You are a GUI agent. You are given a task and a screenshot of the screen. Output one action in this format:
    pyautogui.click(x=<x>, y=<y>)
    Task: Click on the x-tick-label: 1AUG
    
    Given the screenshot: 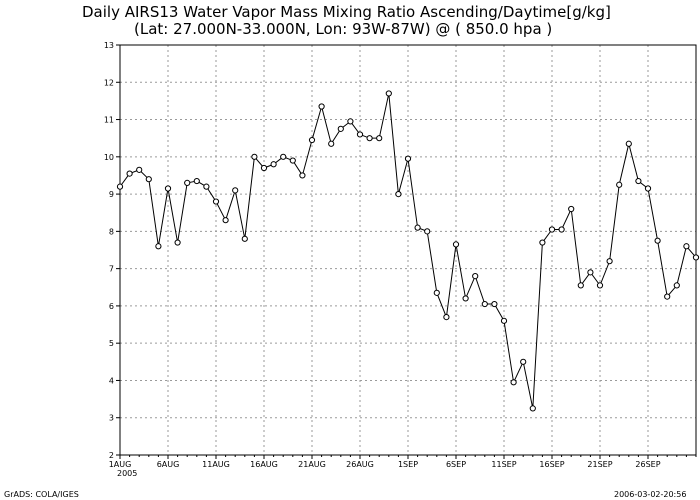 What is the action you would take?
    pyautogui.click(x=120, y=464)
    